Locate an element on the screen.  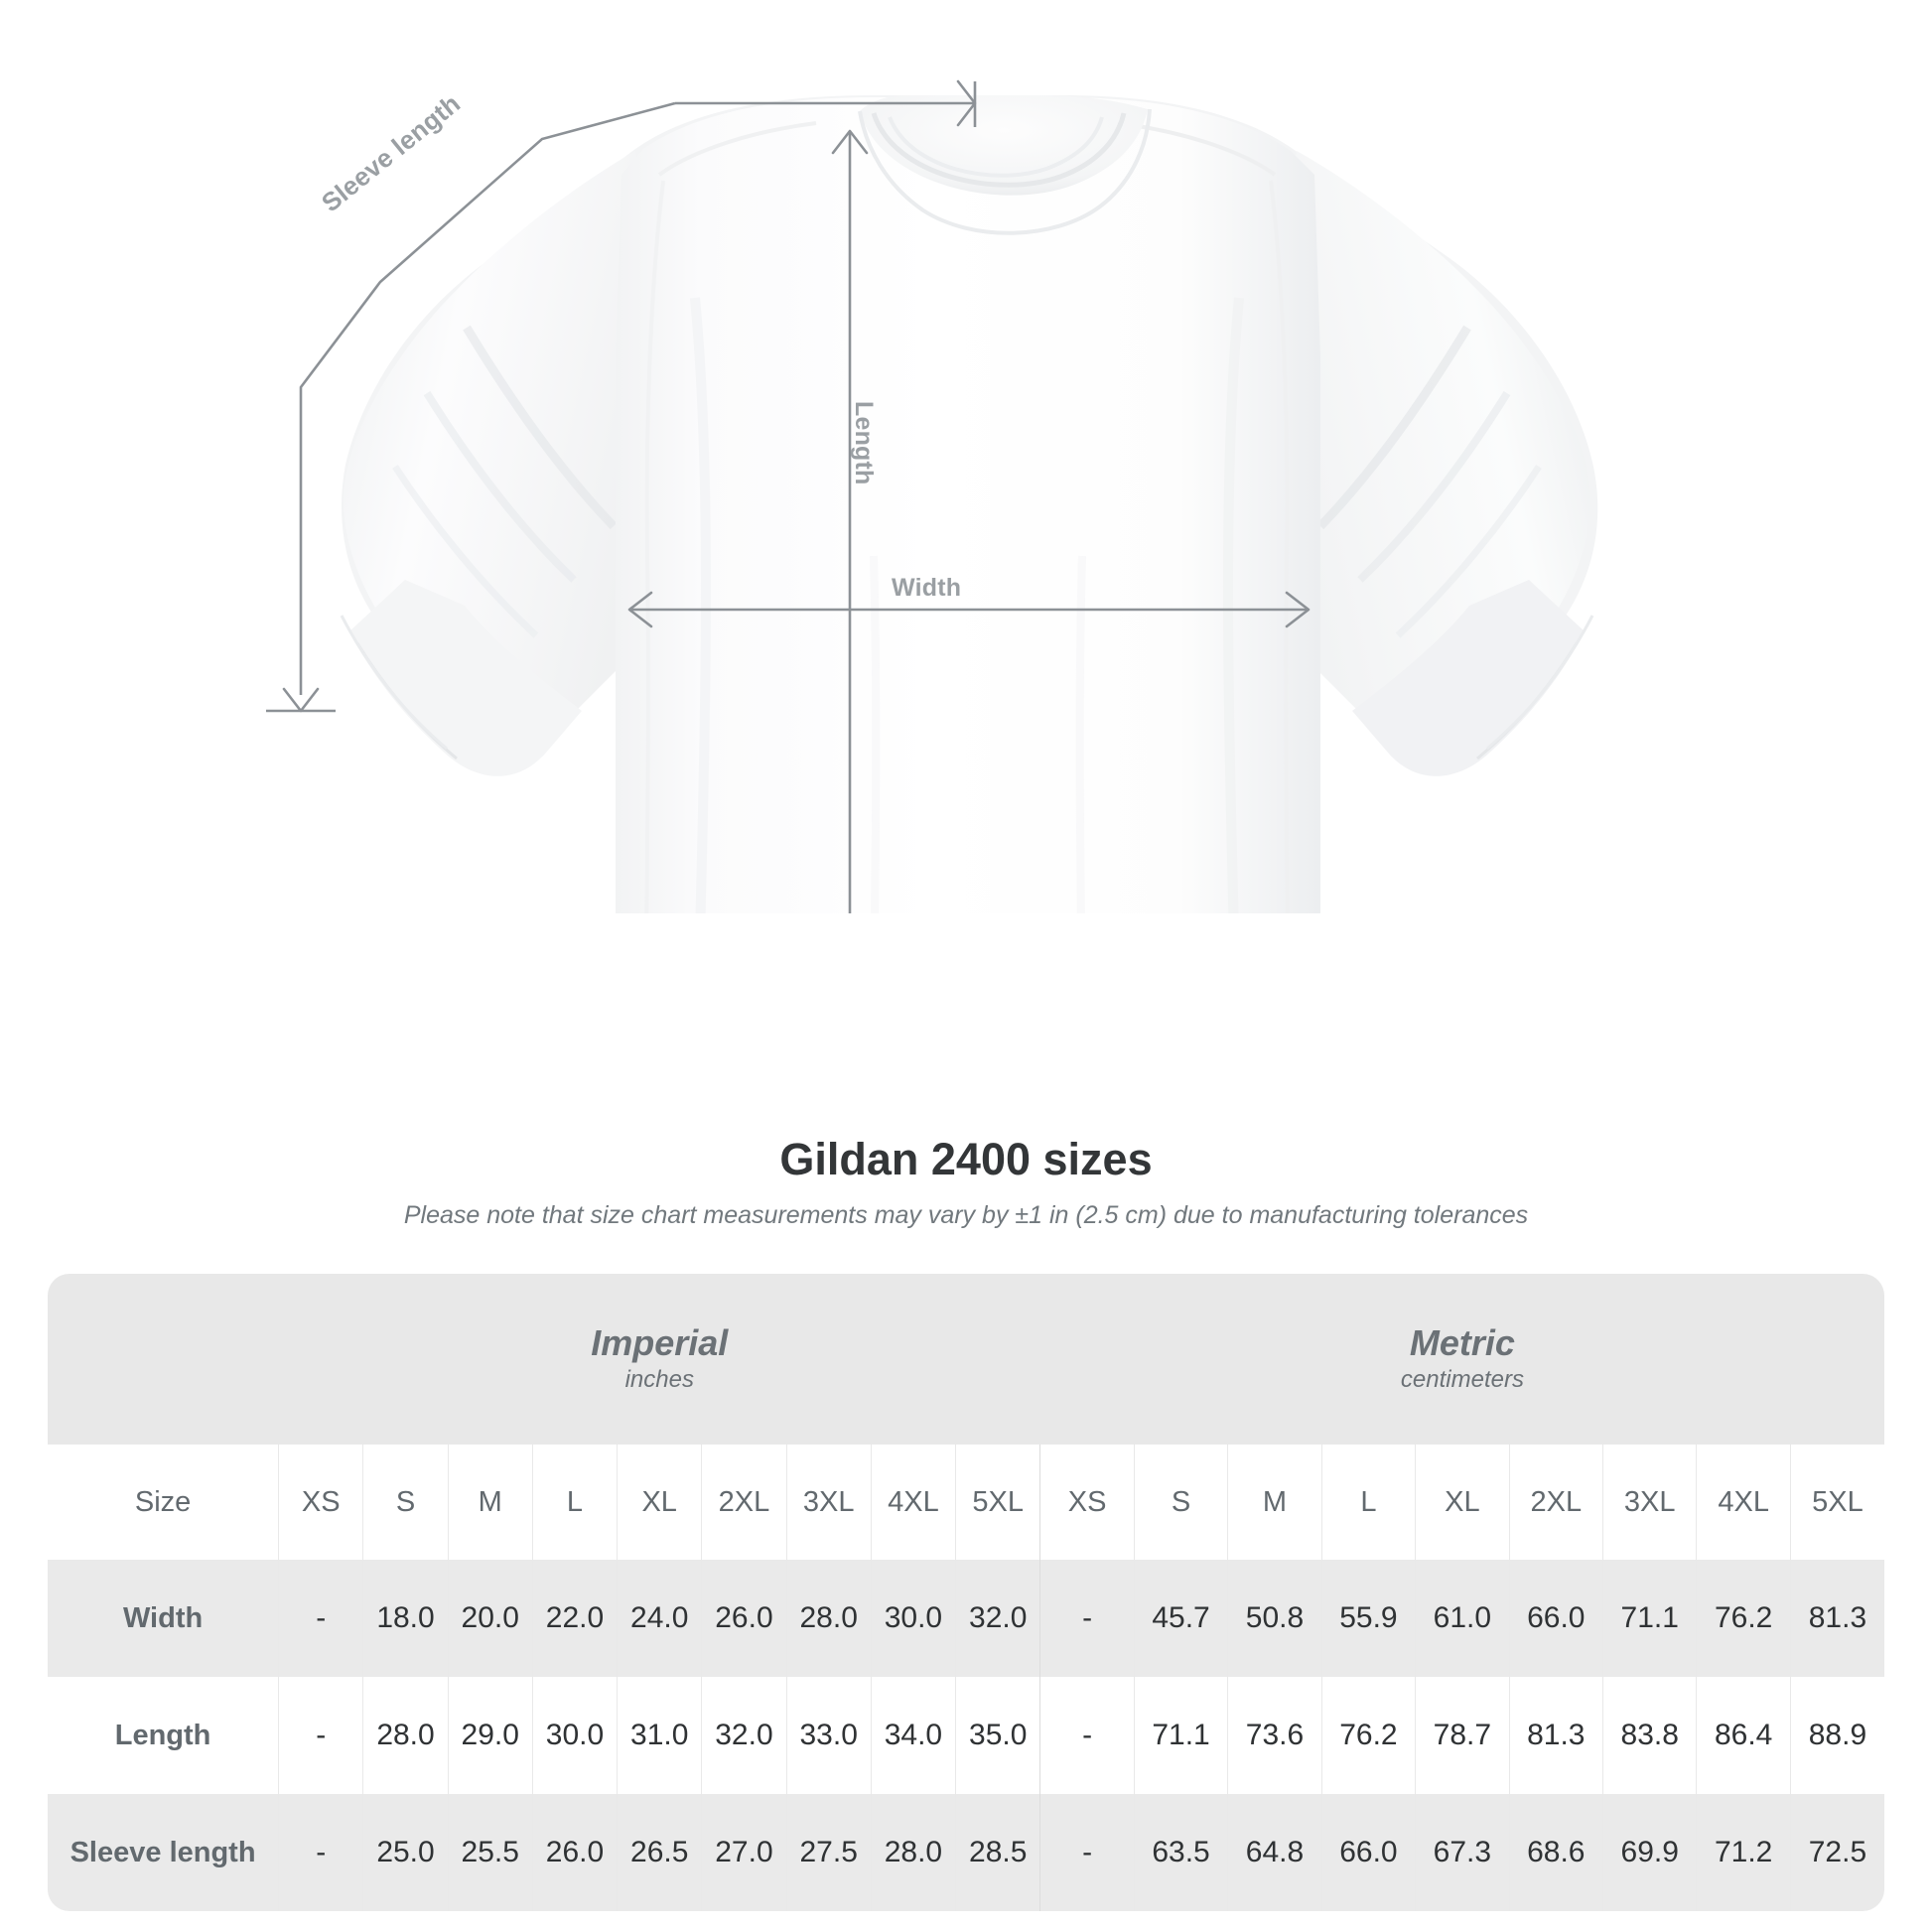
size-header-met-4xl: 4XL is located at coordinates (1743, 1502).